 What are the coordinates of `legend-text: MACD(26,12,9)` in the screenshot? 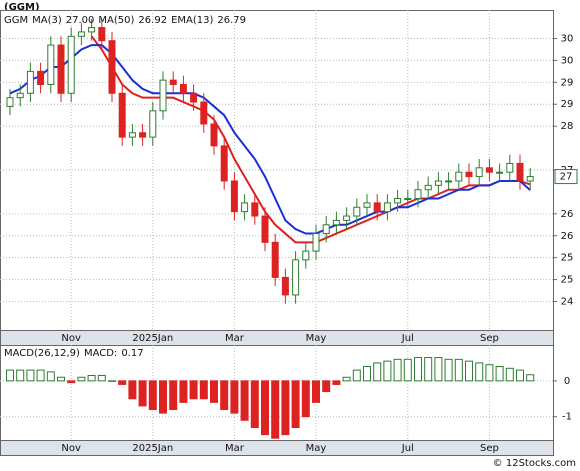 It's located at (42, 353).